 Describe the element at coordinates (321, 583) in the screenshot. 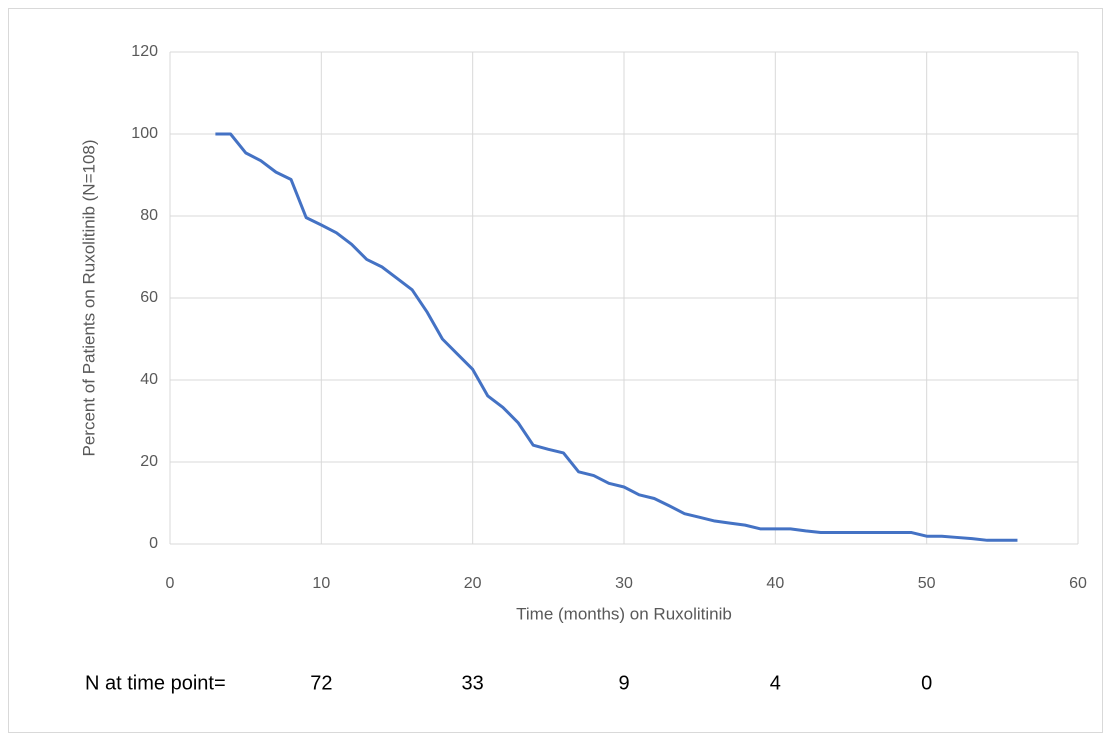

I see `x-tick-label: 10` at that location.